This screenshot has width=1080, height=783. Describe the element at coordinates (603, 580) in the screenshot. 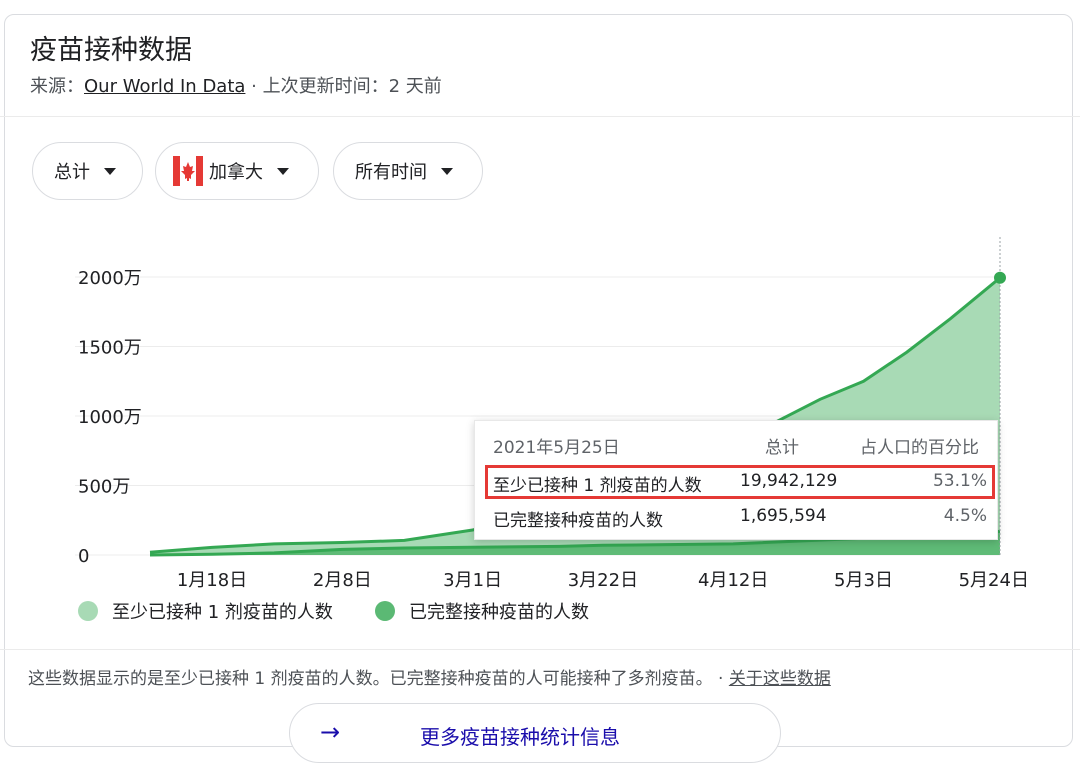

I see `x-tick-label: 3月22日` at that location.